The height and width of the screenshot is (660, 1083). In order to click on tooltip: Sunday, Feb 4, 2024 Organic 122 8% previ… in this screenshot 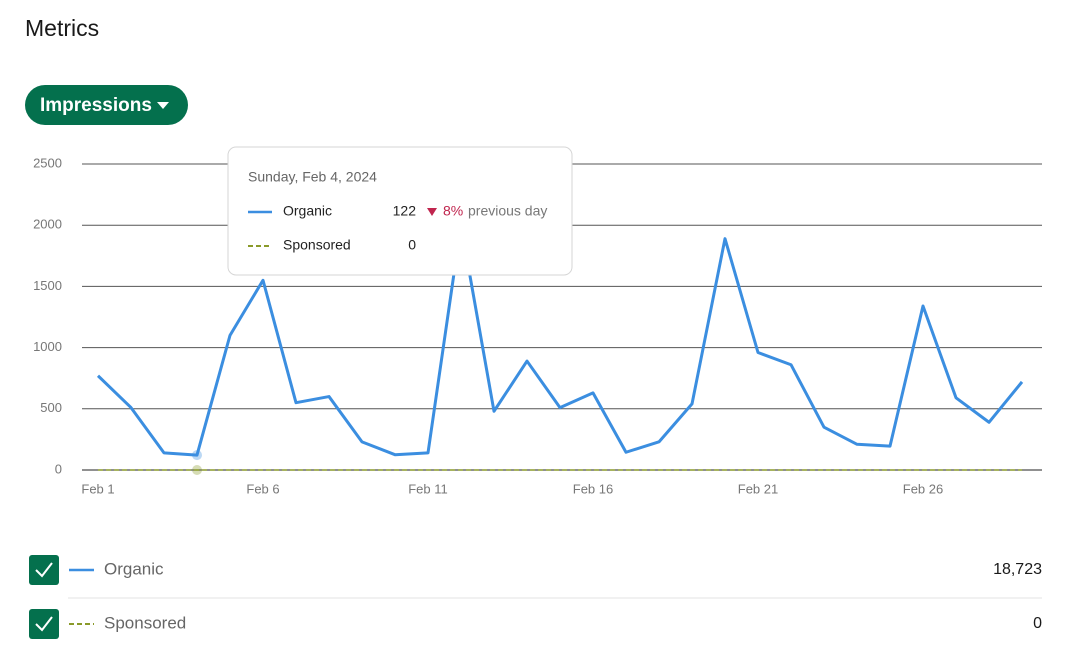, I will do `click(400, 211)`.